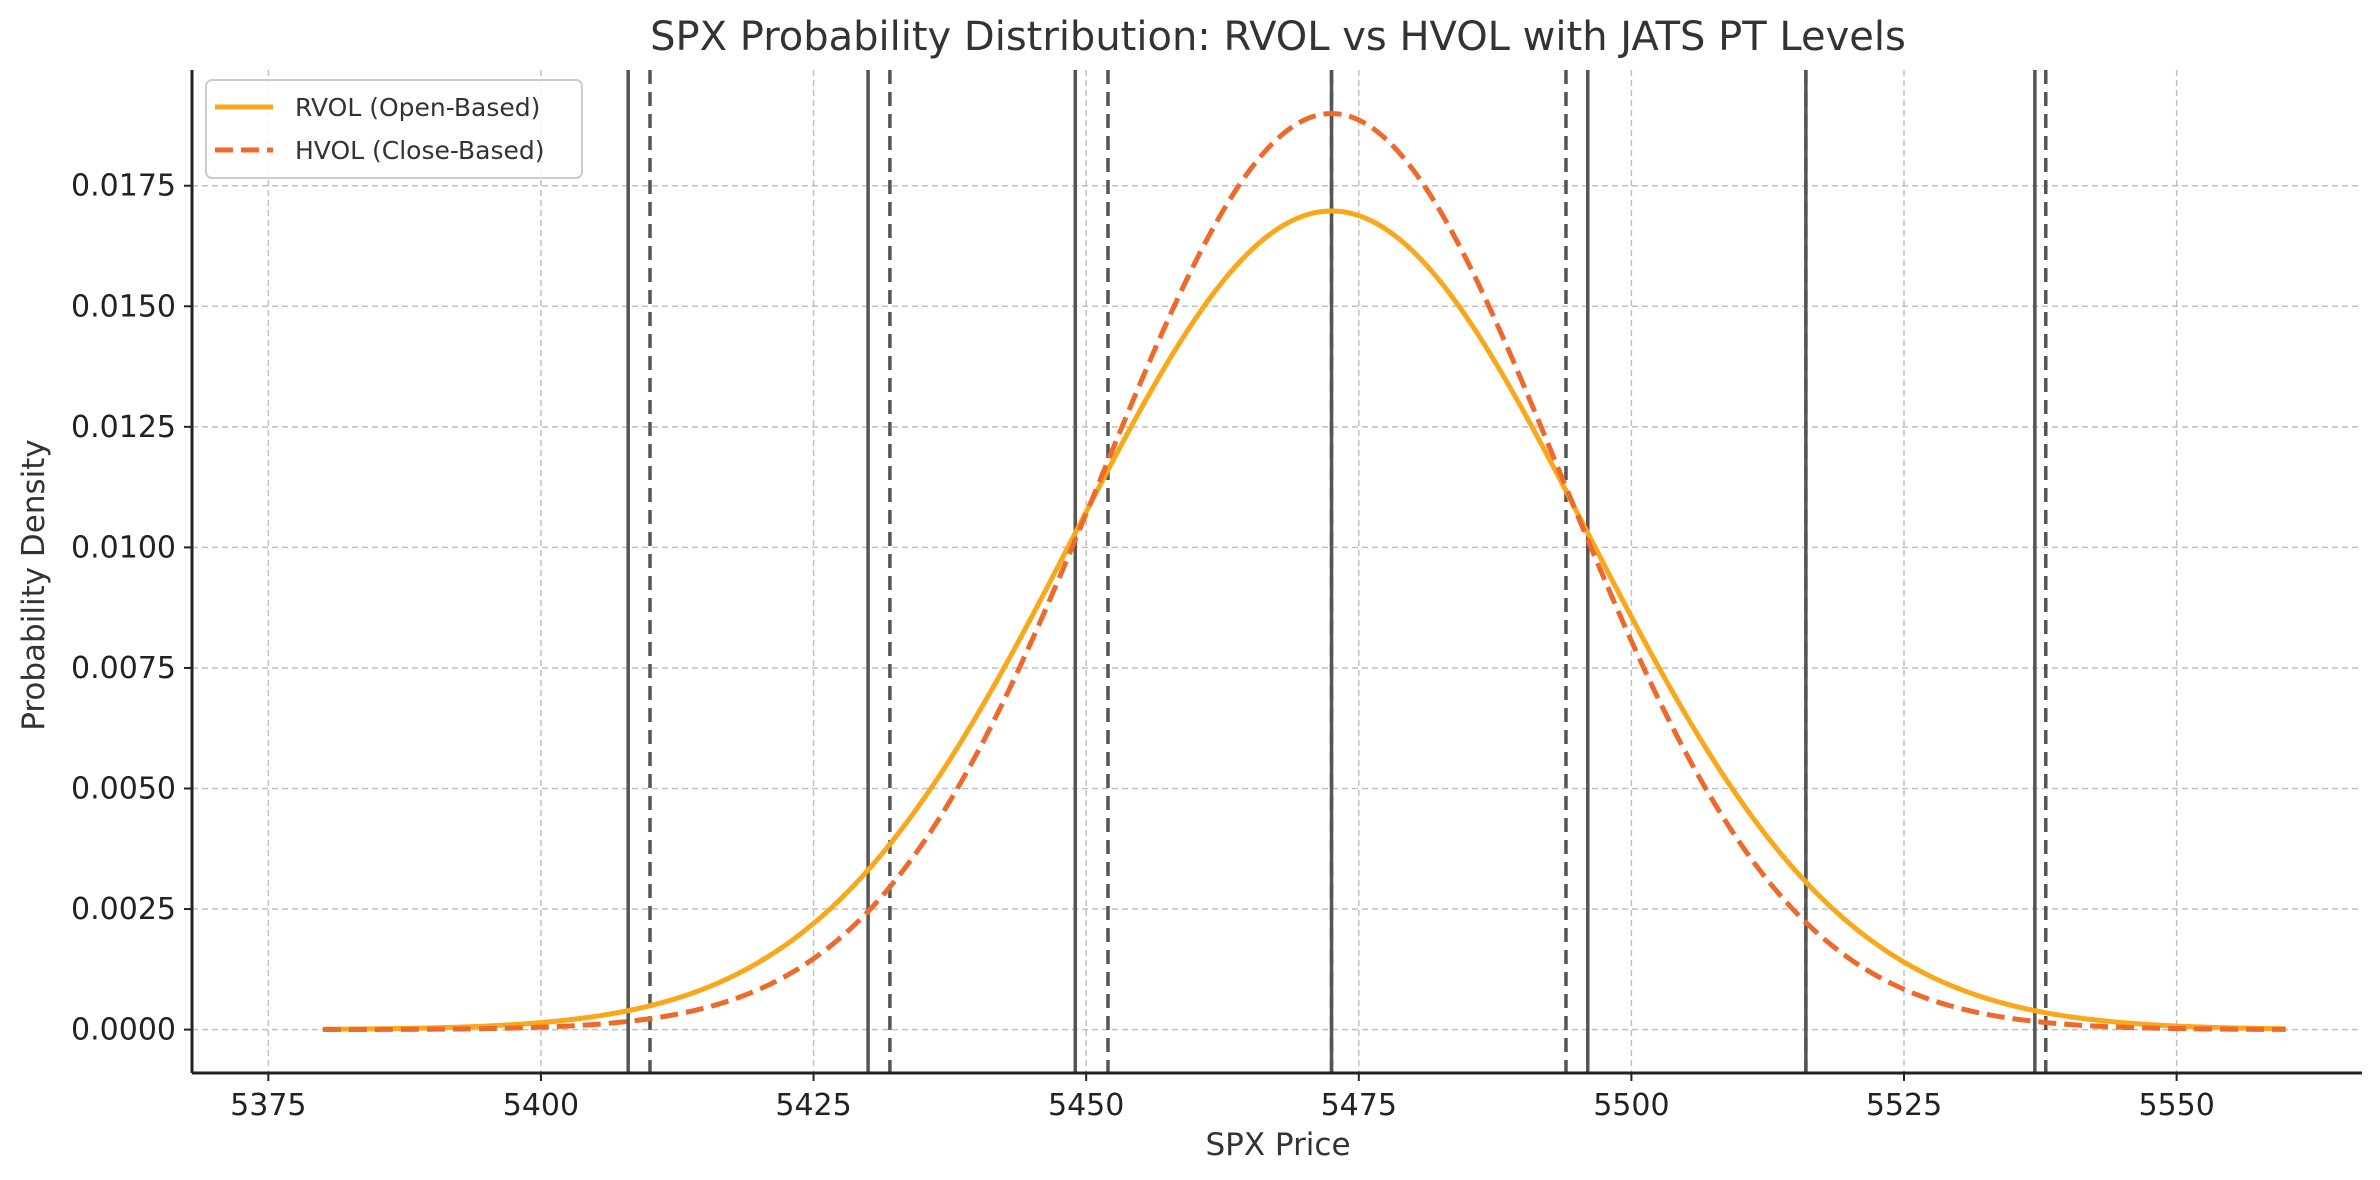  Describe the element at coordinates (1631, 1105) in the screenshot. I see `x-tick-label: 5500` at that location.